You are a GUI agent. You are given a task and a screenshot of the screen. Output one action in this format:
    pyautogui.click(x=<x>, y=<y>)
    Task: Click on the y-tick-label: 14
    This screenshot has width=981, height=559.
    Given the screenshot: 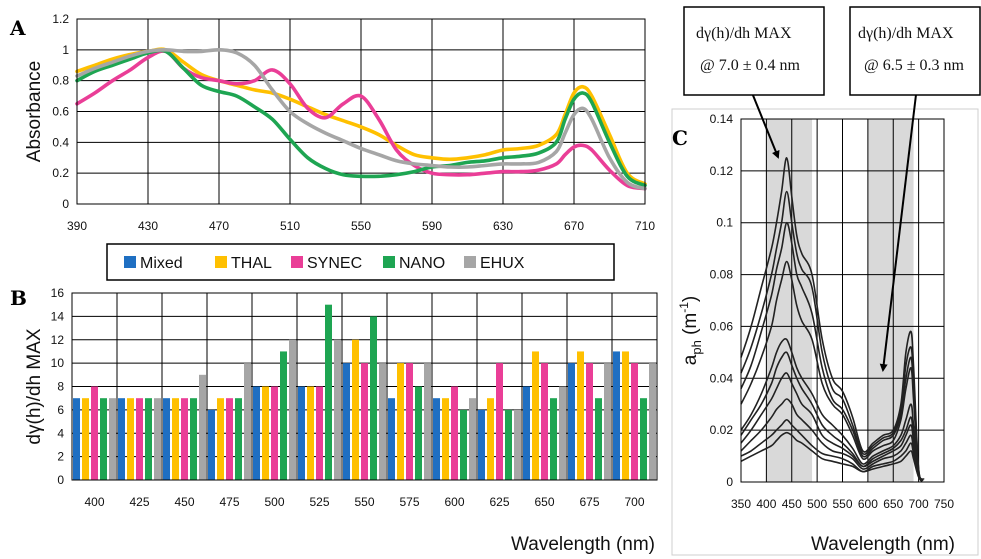 What is the action you would take?
    pyautogui.click(x=58, y=316)
    